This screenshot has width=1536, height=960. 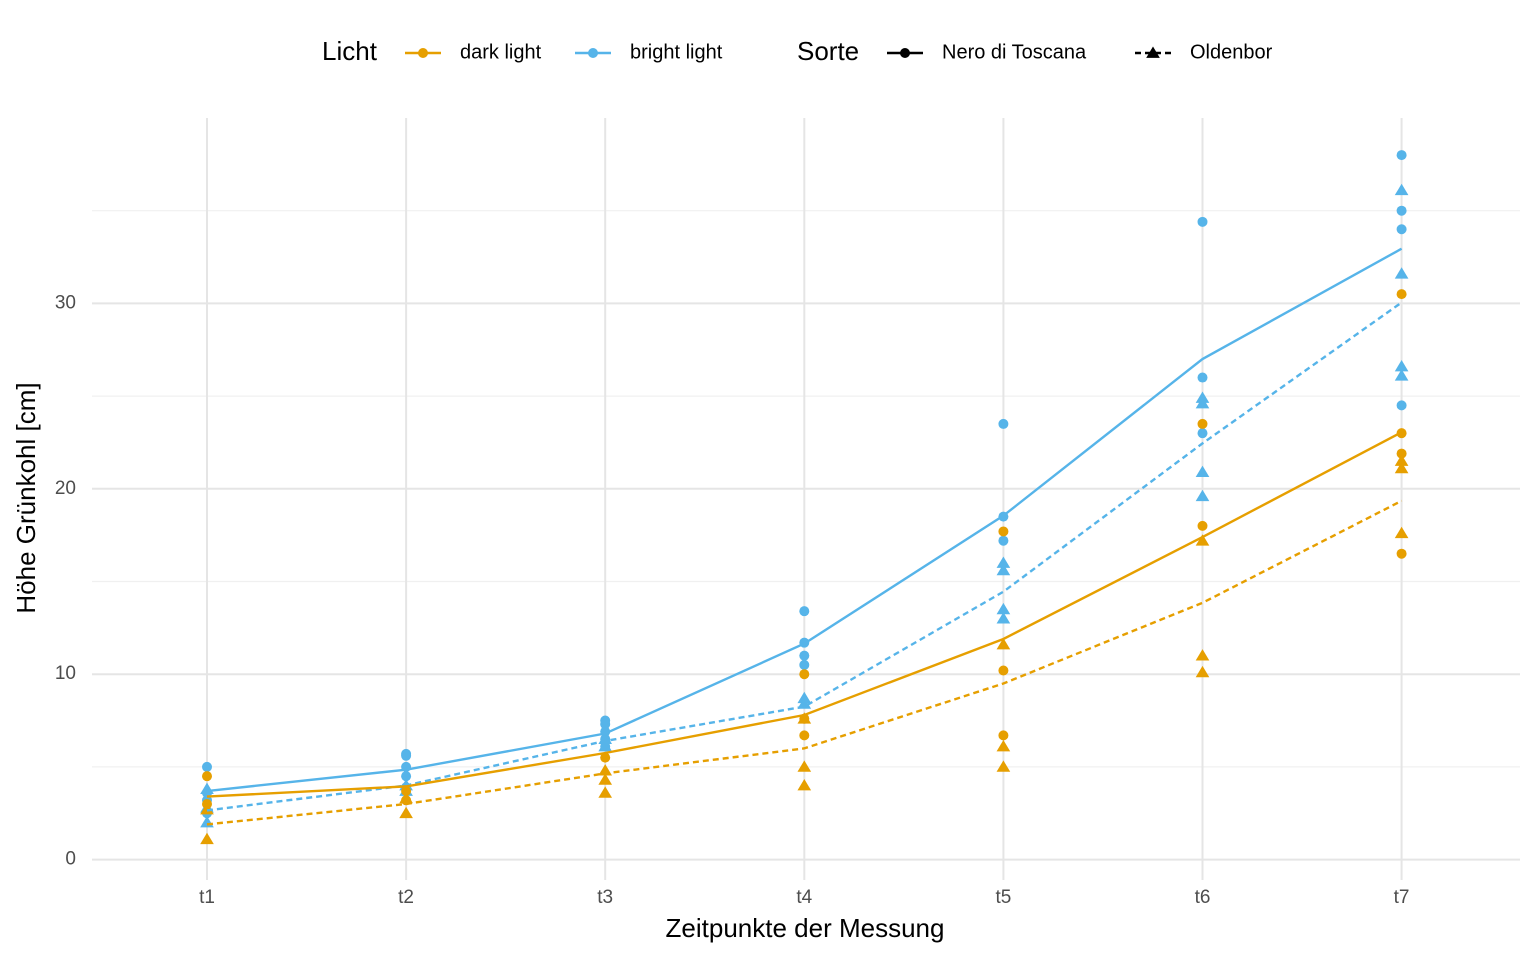 I want to click on legend-title: Sorte, so click(x=828, y=51).